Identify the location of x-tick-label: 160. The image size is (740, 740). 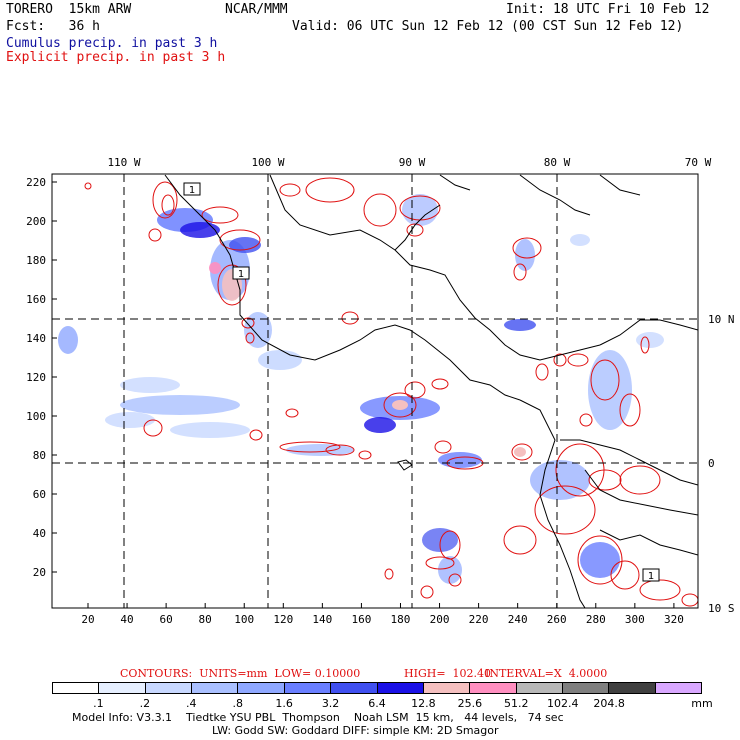
(361, 619).